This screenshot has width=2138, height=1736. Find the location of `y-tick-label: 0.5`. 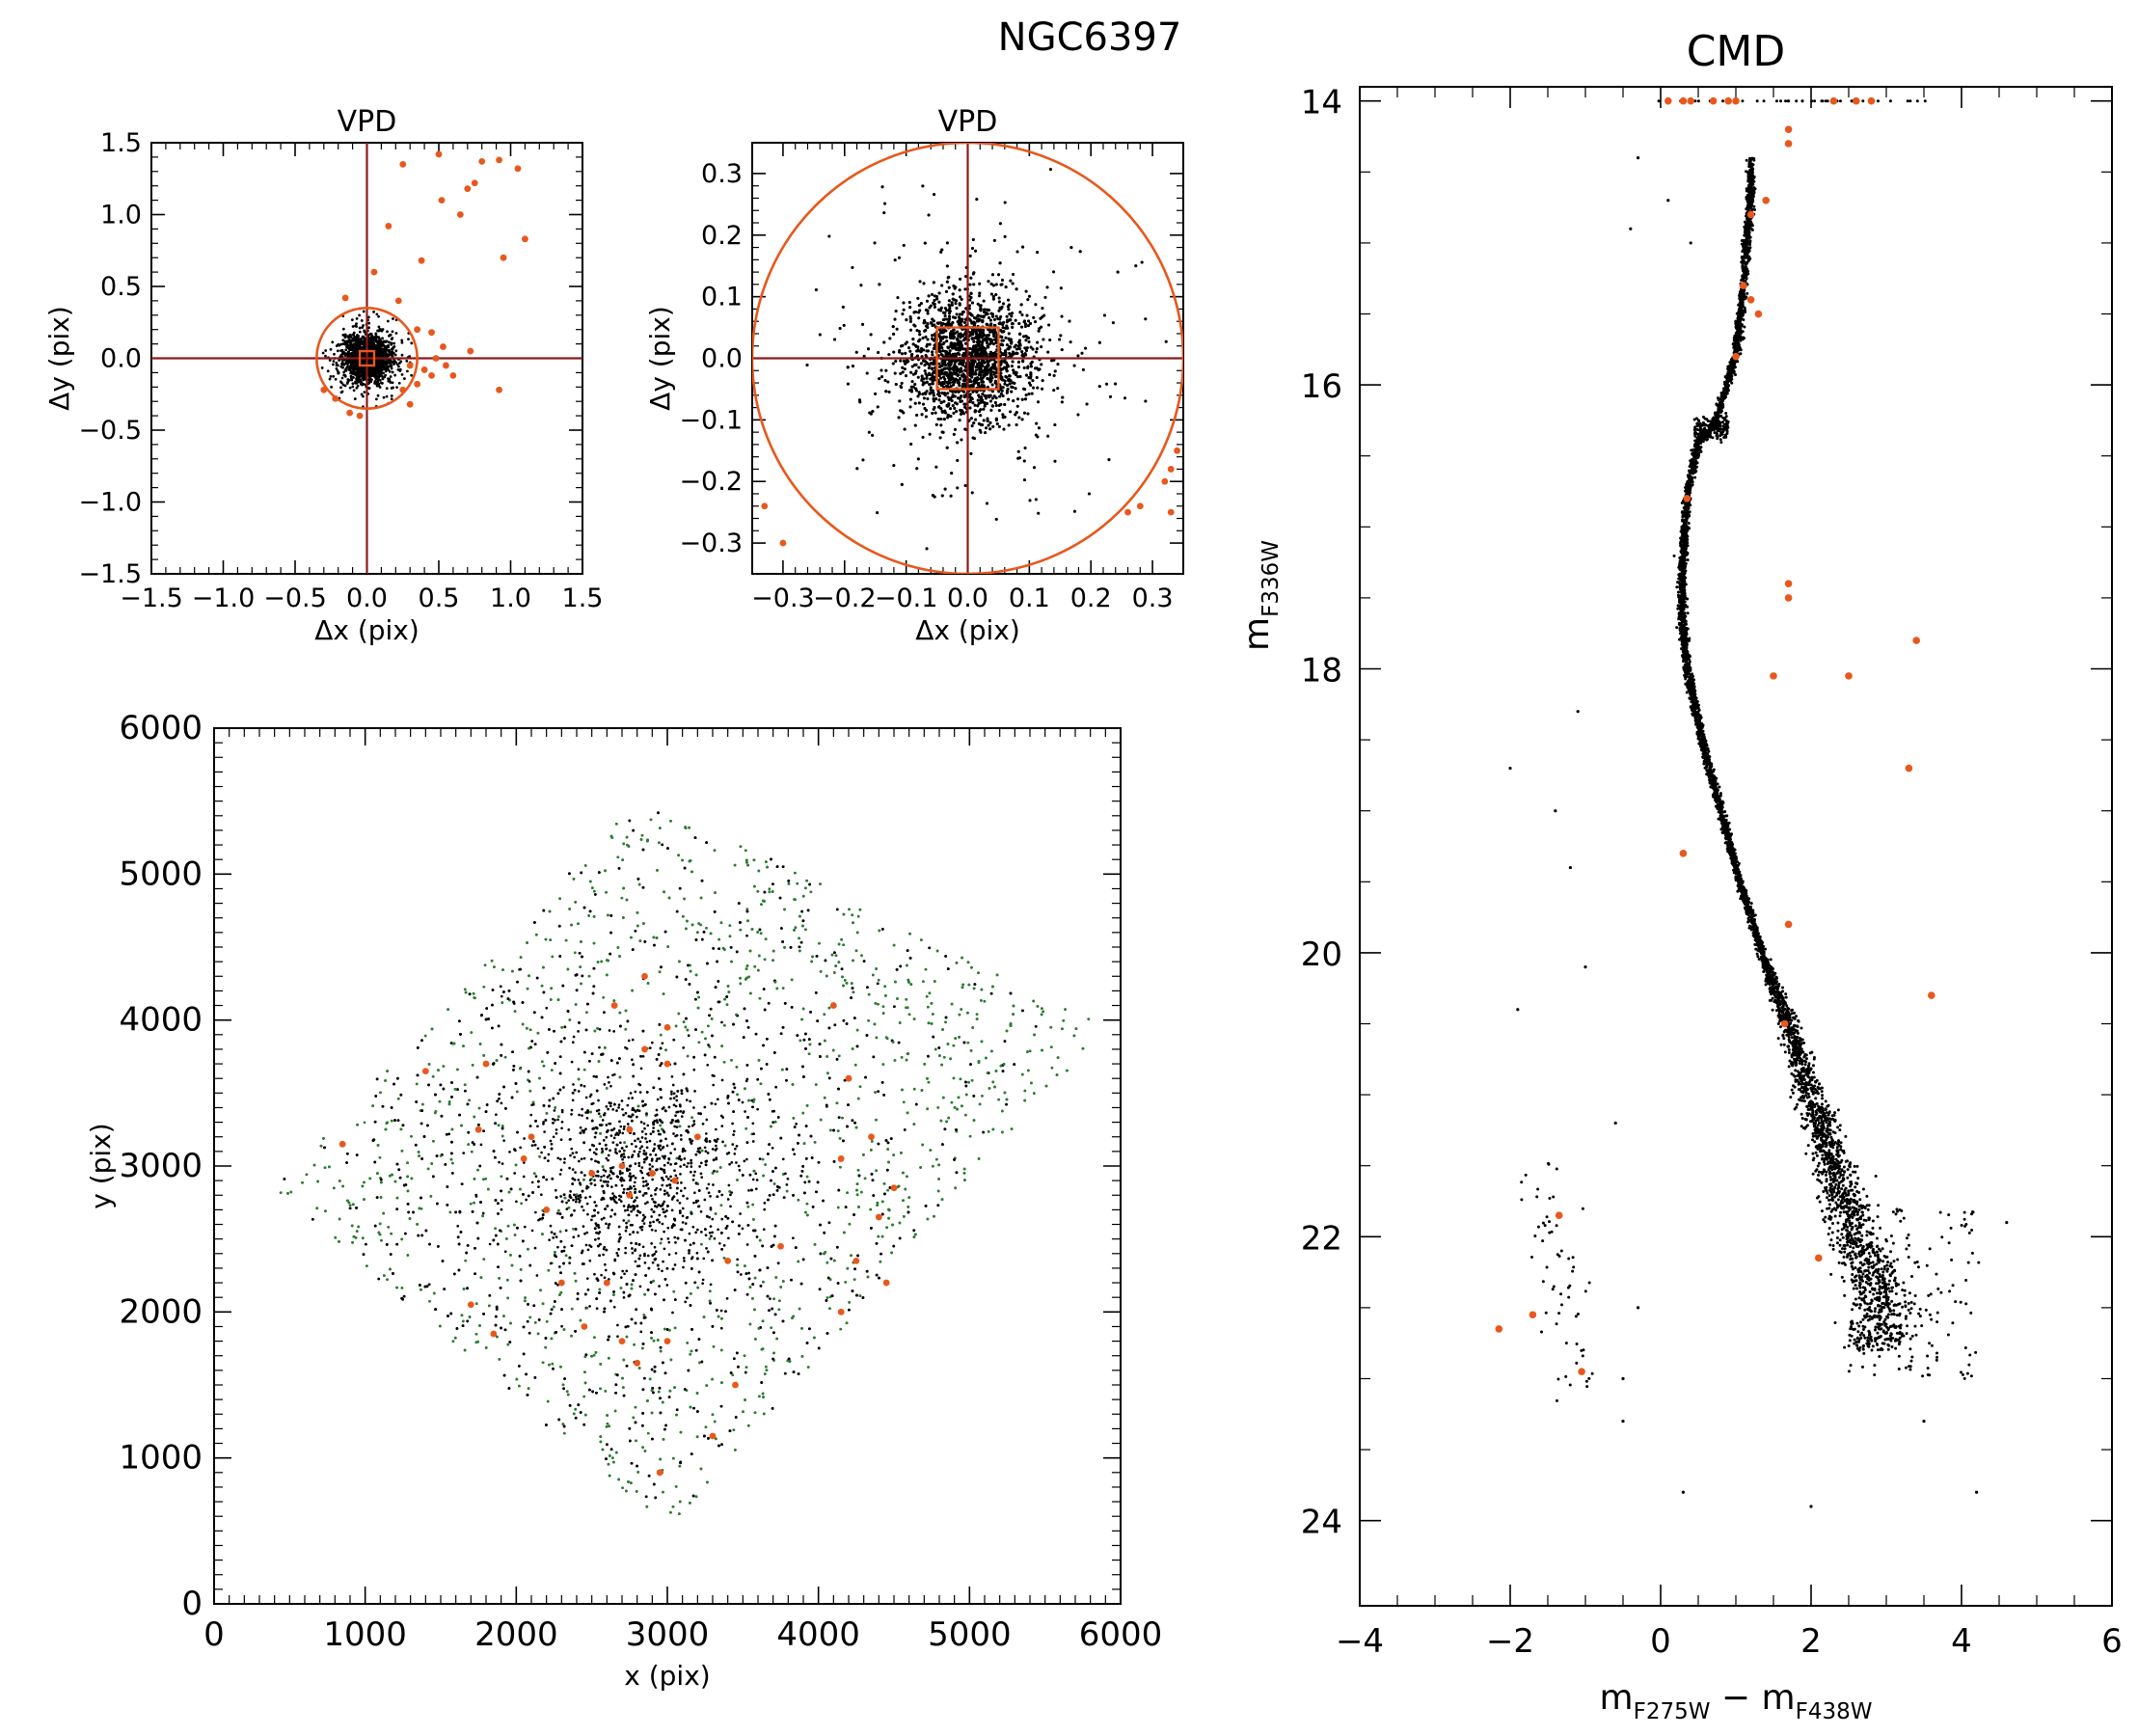

y-tick-label: 0.5 is located at coordinates (121, 287).